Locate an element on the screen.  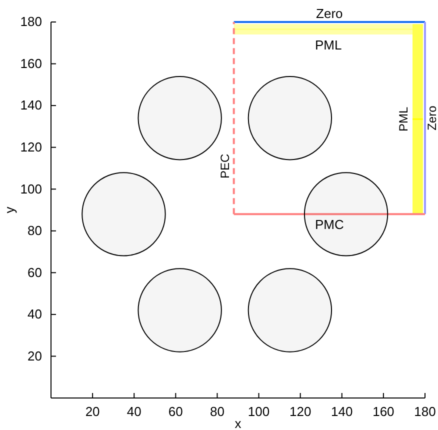
x-tick-label: 140 is located at coordinates (342, 412).